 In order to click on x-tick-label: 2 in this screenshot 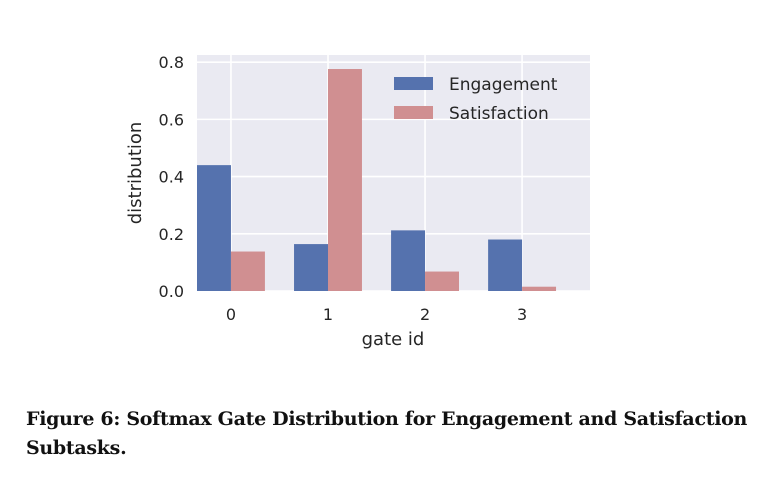, I will do `click(425, 314)`.